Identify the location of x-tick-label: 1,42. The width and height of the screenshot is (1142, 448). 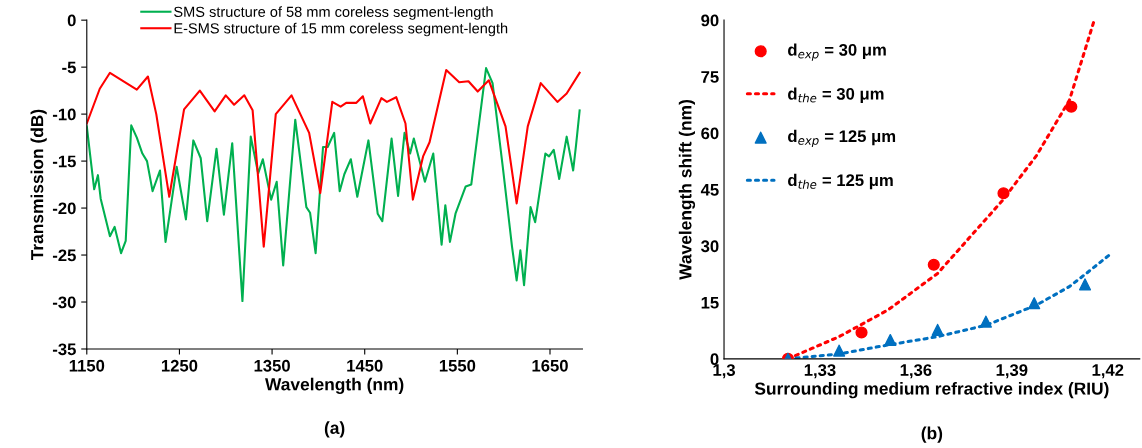
(1108, 371).